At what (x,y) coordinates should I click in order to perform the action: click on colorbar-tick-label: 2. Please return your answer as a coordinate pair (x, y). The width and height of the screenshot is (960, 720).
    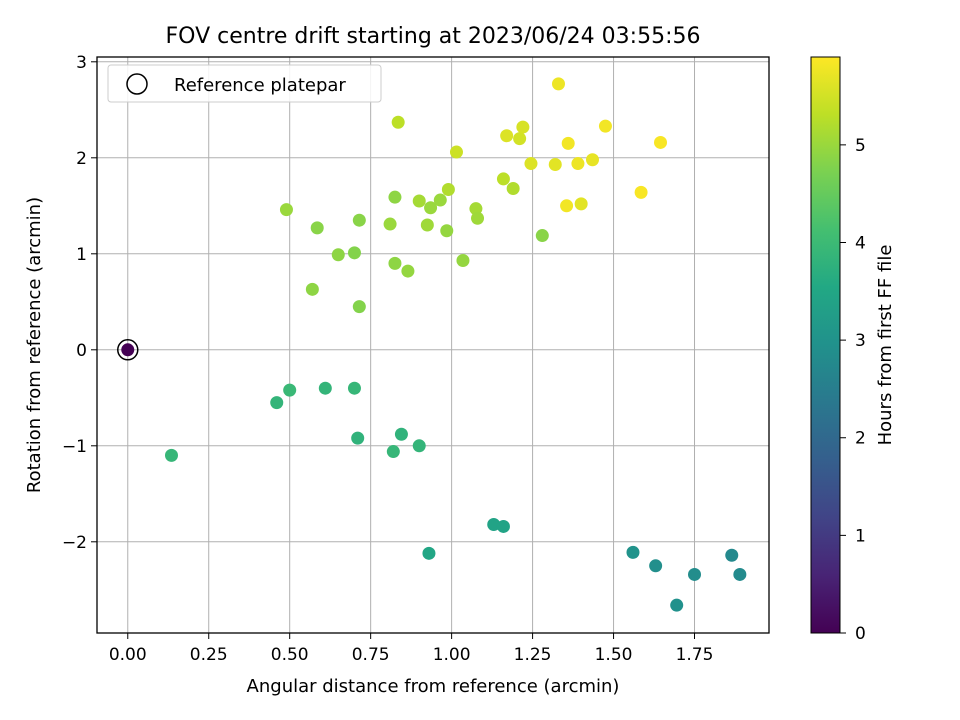
    Looking at the image, I should click on (860, 439).